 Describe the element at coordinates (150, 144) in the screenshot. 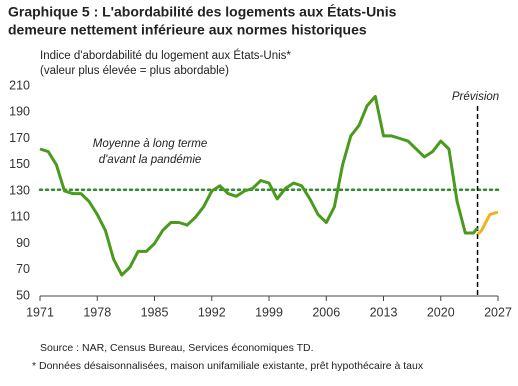

I see `annotation: Moyenne à long terme` at that location.